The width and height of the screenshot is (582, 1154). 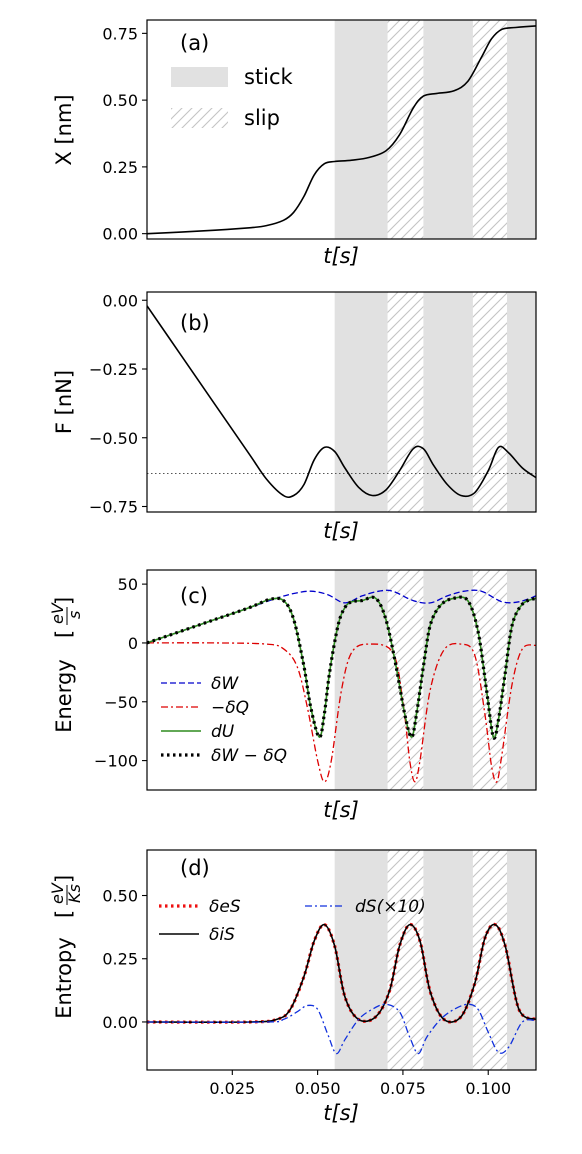 I want to click on panel-d-ylabel-unit-num: eV, so click(x=57, y=893).